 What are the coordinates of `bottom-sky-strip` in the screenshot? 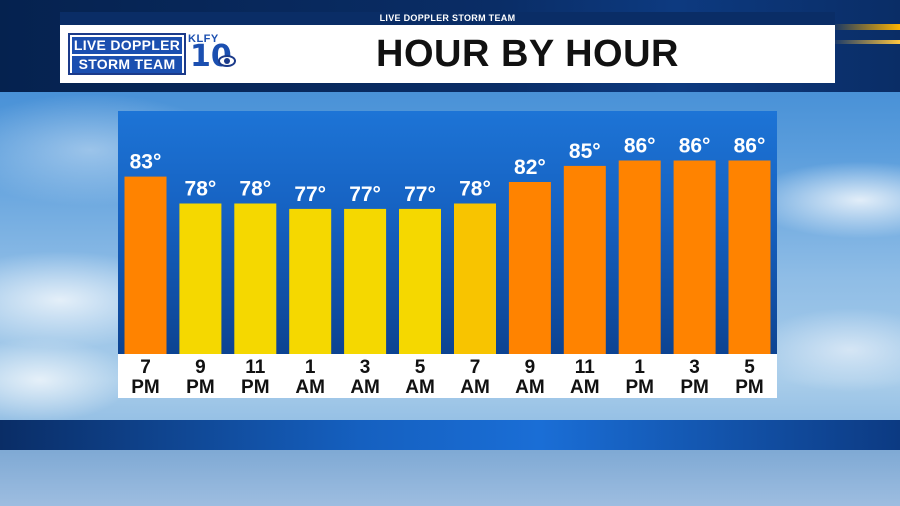 It's located at (450, 478).